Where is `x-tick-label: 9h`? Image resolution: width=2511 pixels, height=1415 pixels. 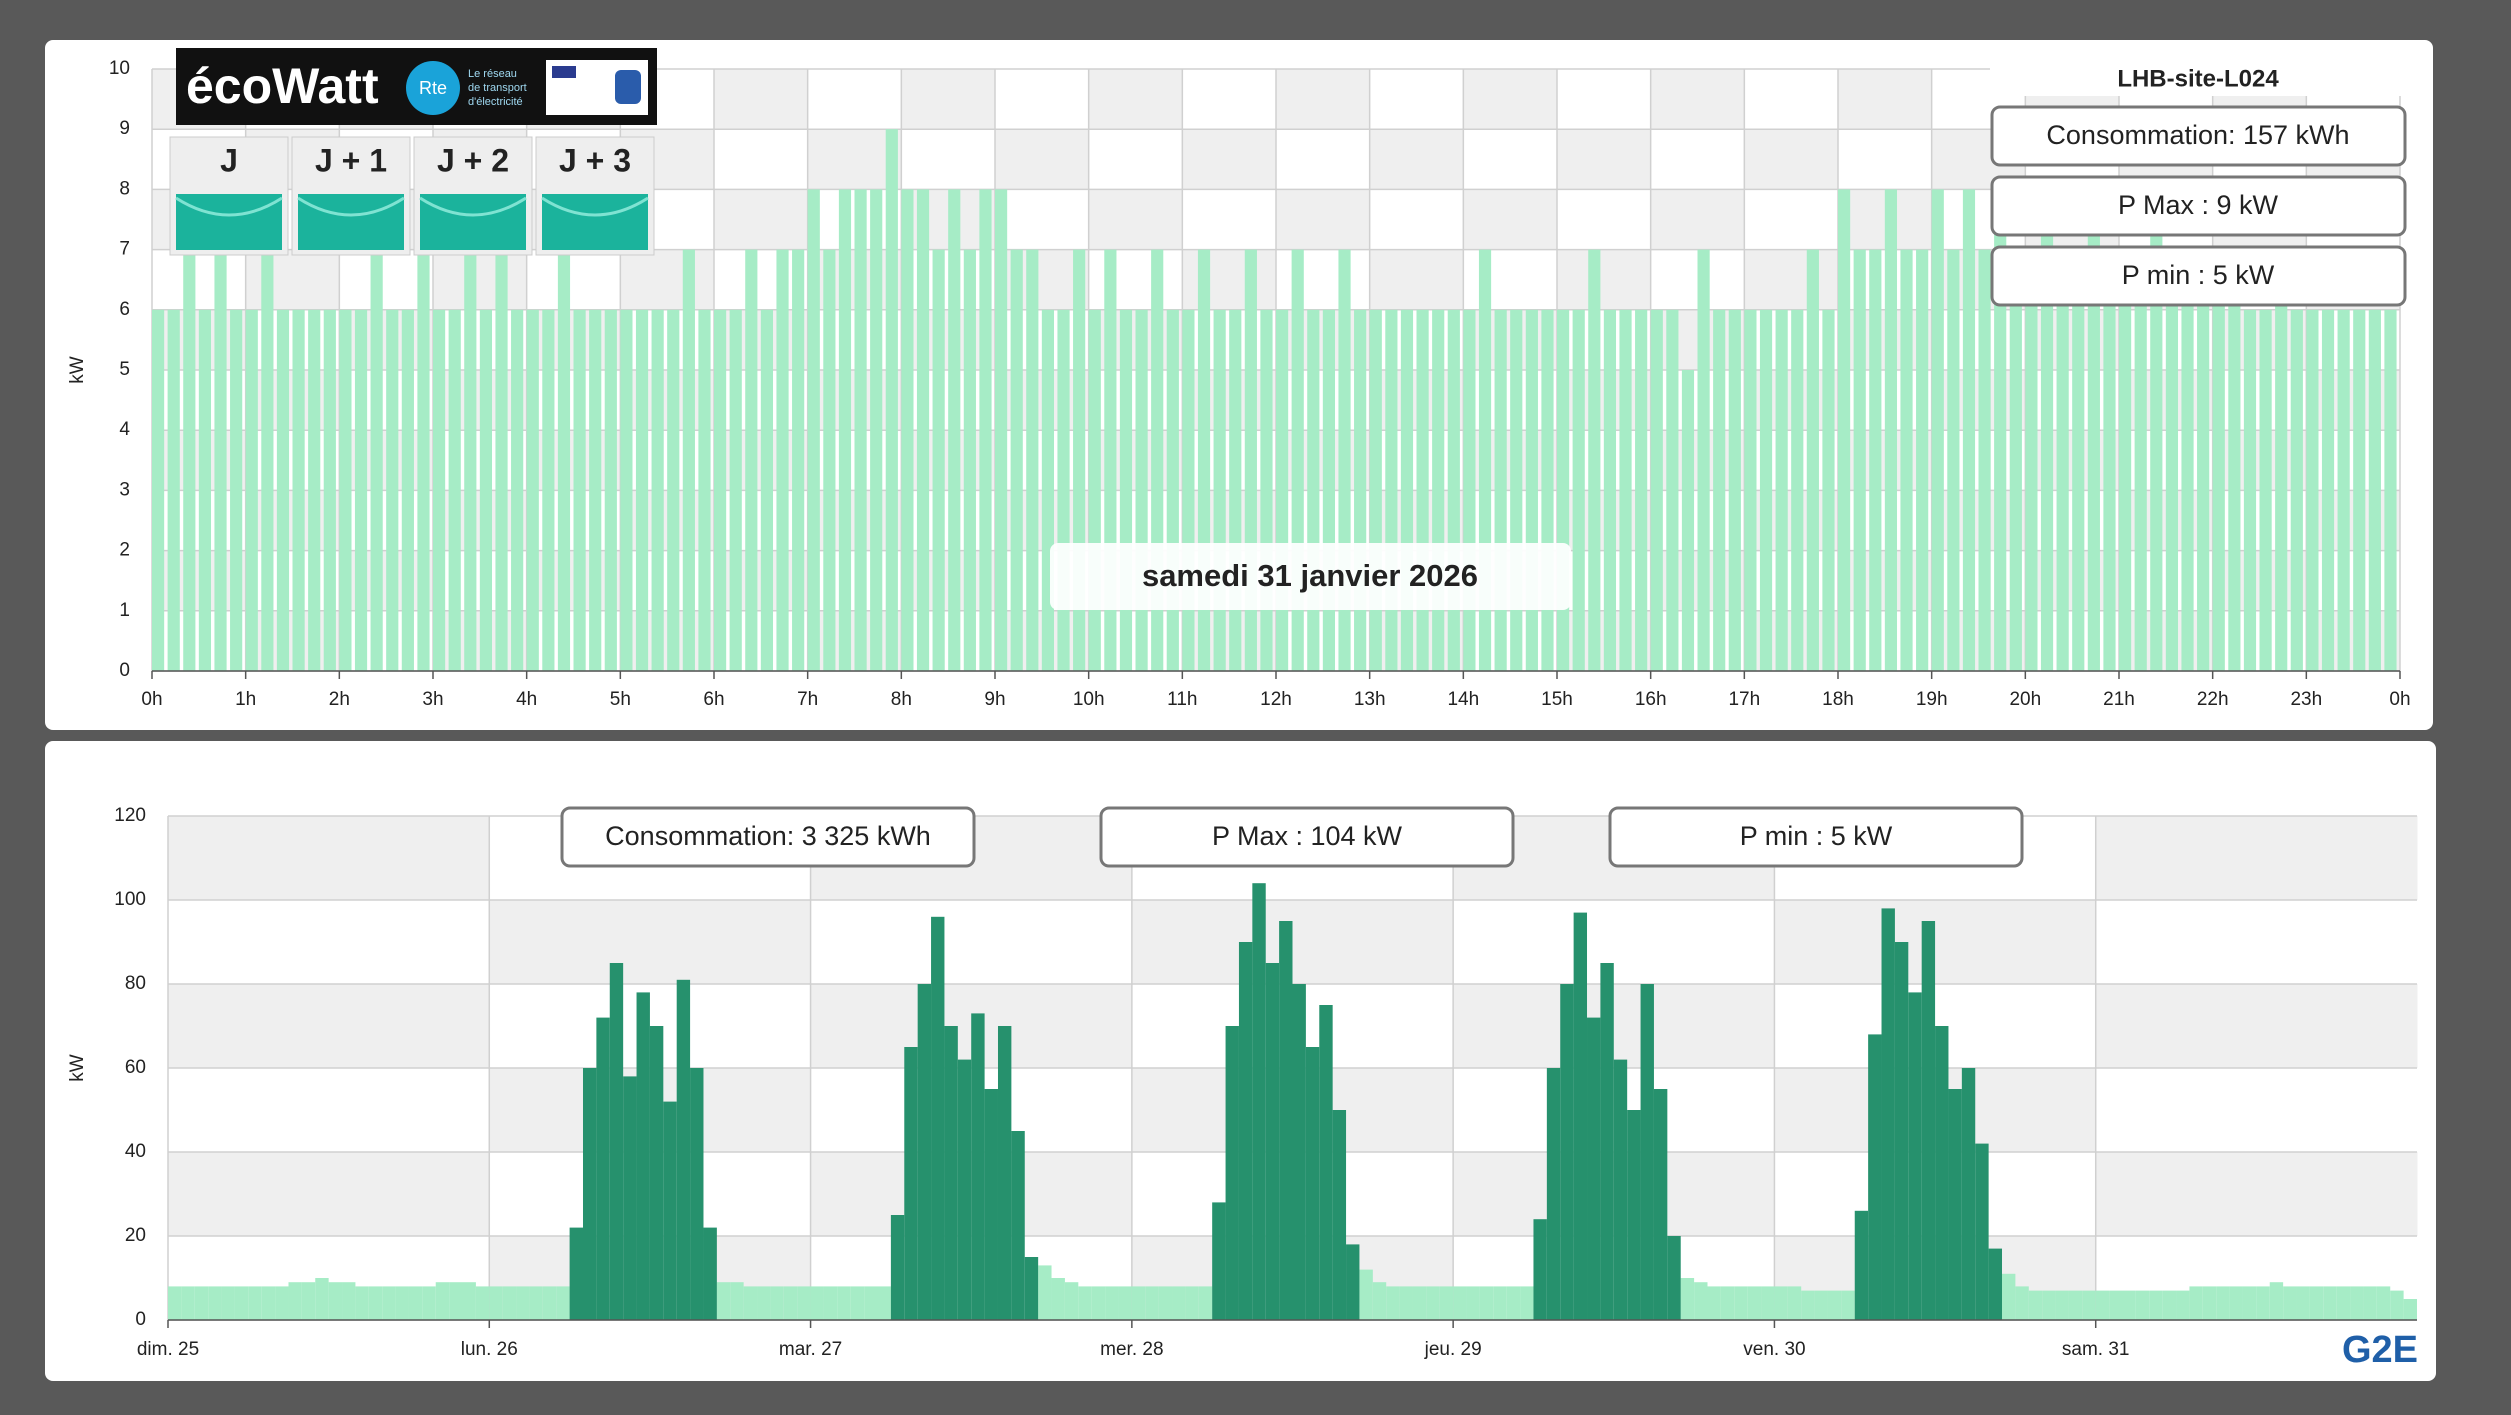
x-tick-label: 9h is located at coordinates (994, 699).